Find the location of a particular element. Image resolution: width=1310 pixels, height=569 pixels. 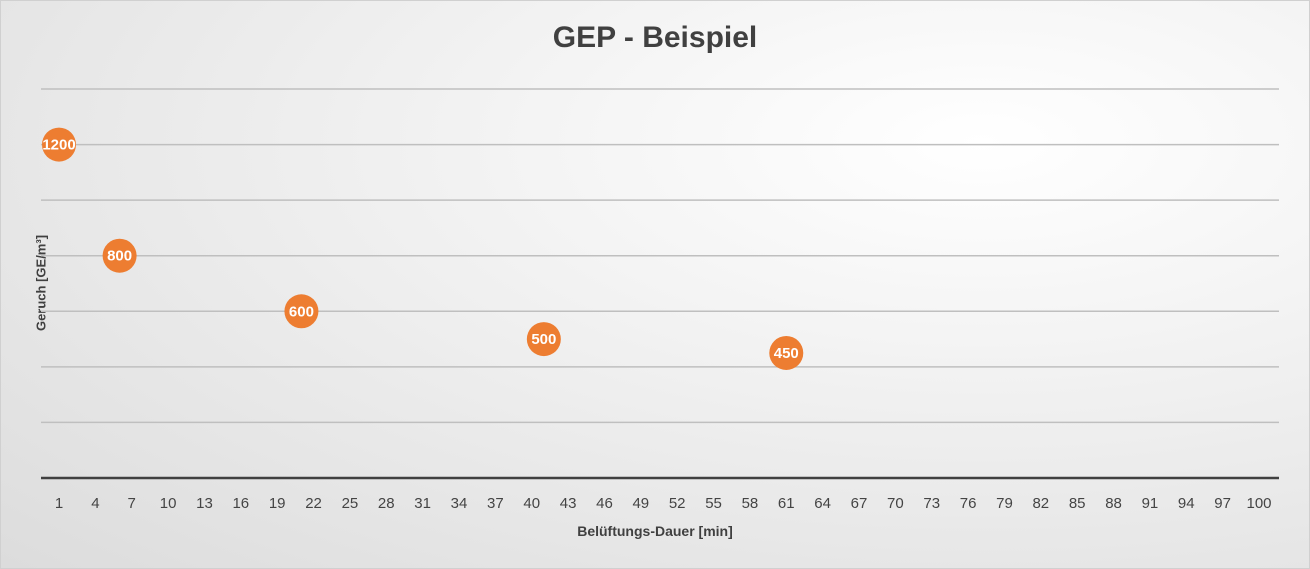

x-tick-label: 70 is located at coordinates (895, 503).